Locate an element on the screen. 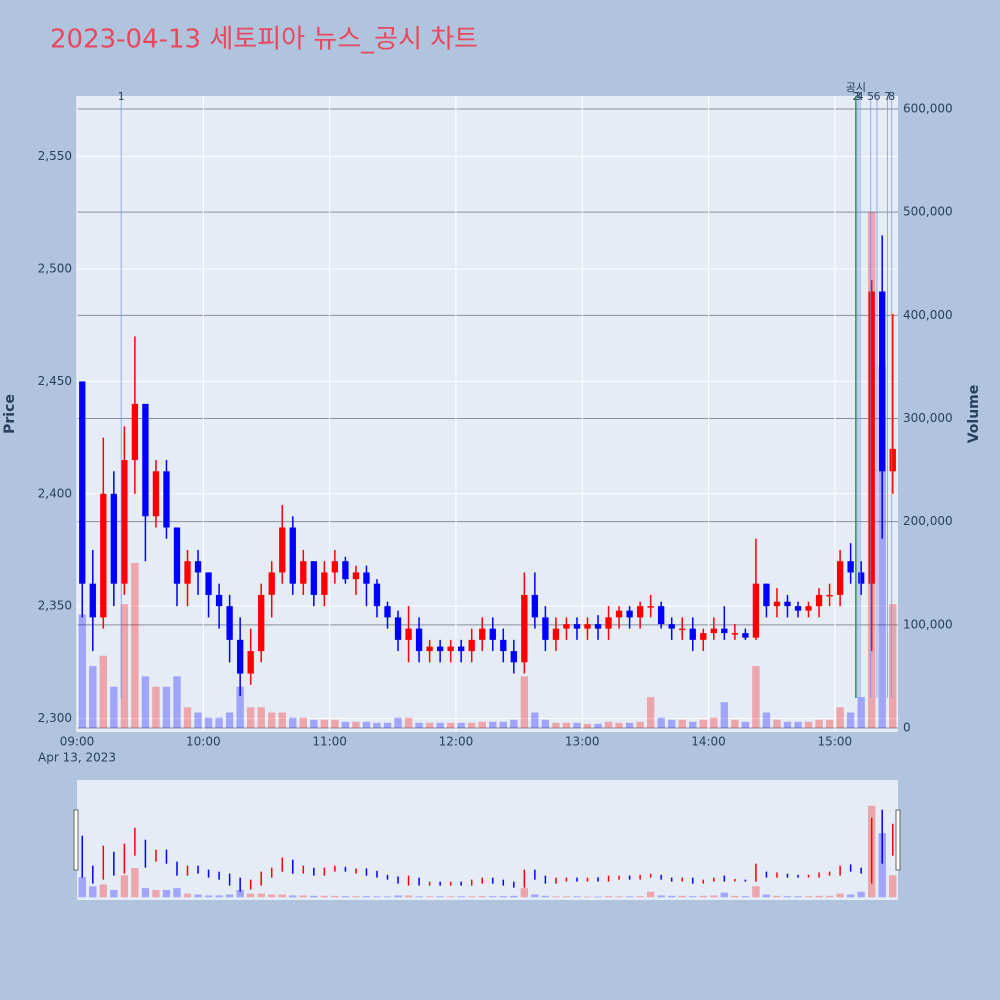  range-slider is located at coordinates (487, 840).